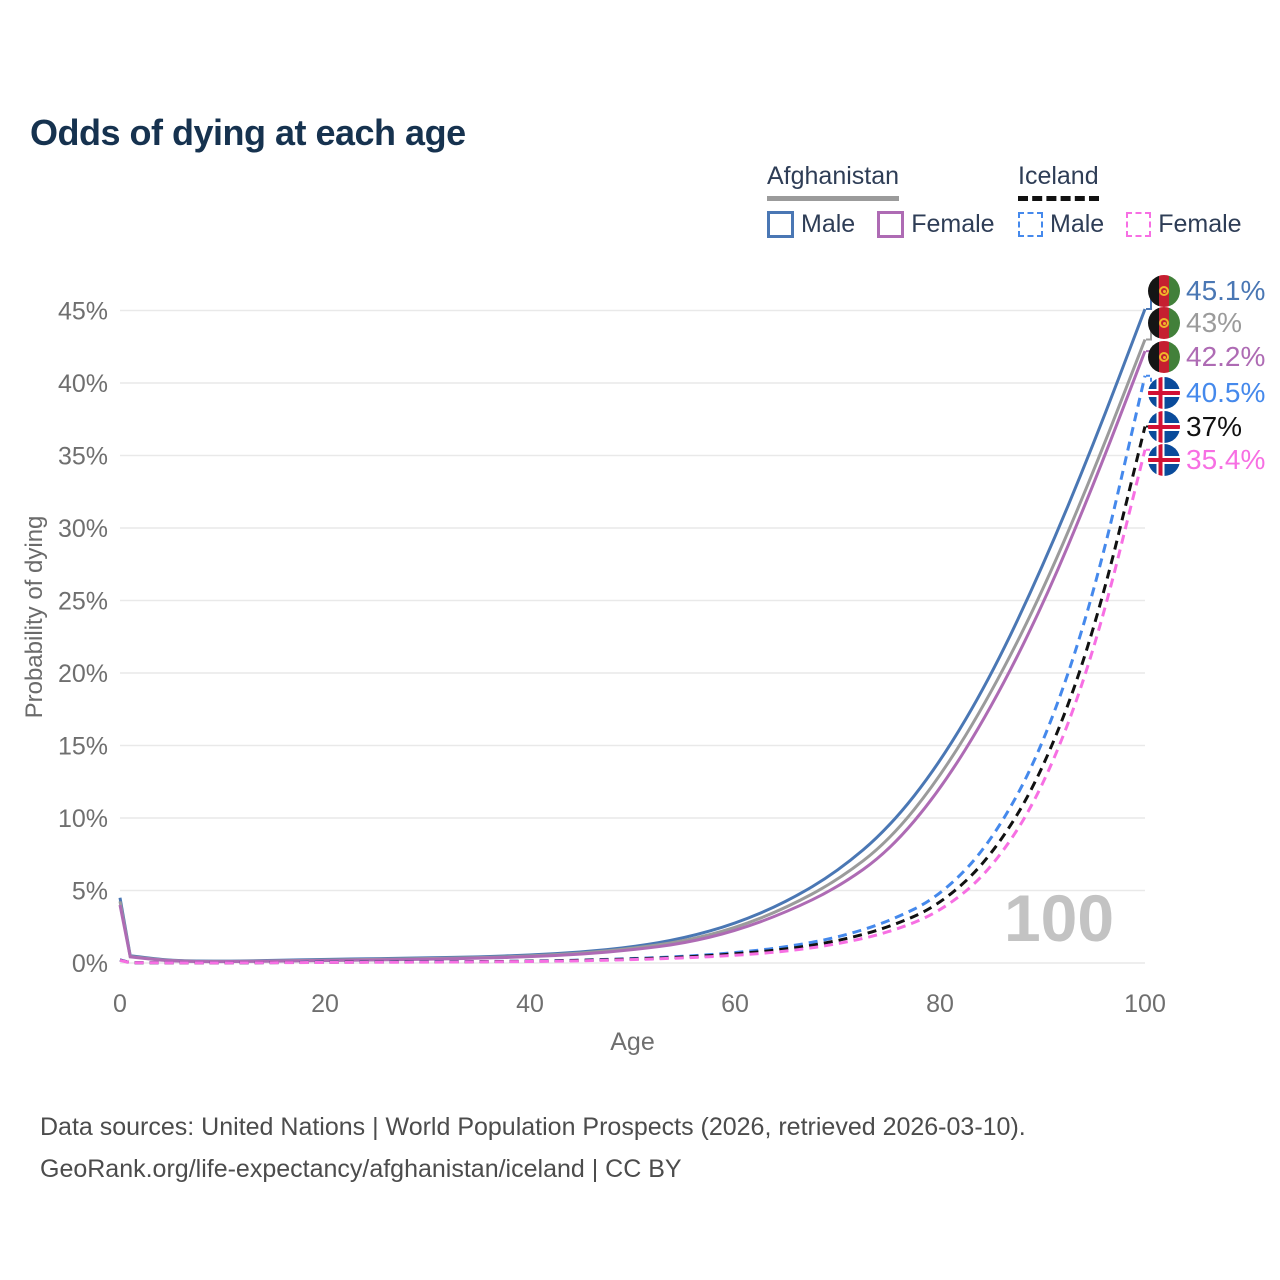 The width and height of the screenshot is (1280, 1280). I want to click on afghanistan-female-checkbox, so click(891, 224).